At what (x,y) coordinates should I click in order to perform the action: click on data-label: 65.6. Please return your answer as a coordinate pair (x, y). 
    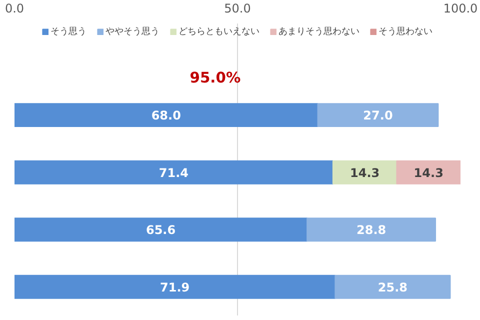
    Looking at the image, I should click on (161, 230).